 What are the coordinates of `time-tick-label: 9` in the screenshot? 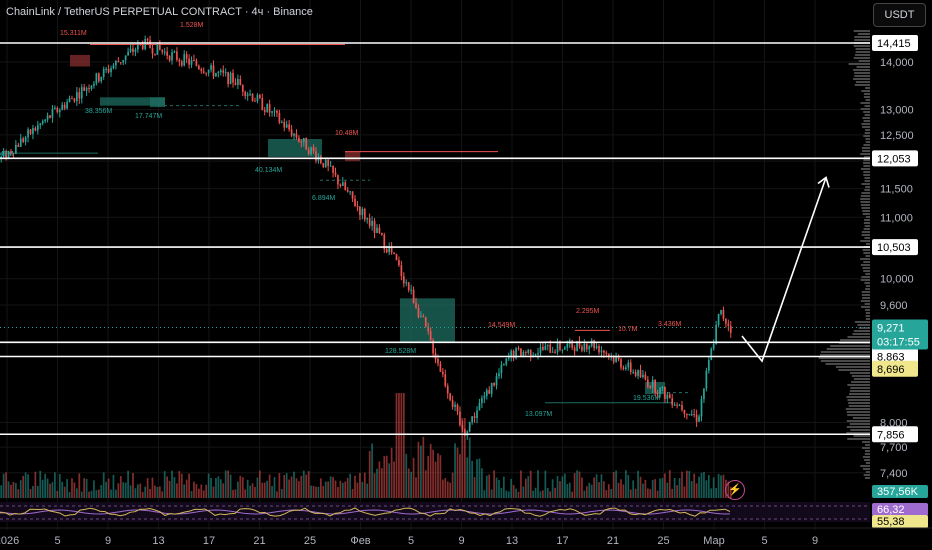 It's located at (815, 541).